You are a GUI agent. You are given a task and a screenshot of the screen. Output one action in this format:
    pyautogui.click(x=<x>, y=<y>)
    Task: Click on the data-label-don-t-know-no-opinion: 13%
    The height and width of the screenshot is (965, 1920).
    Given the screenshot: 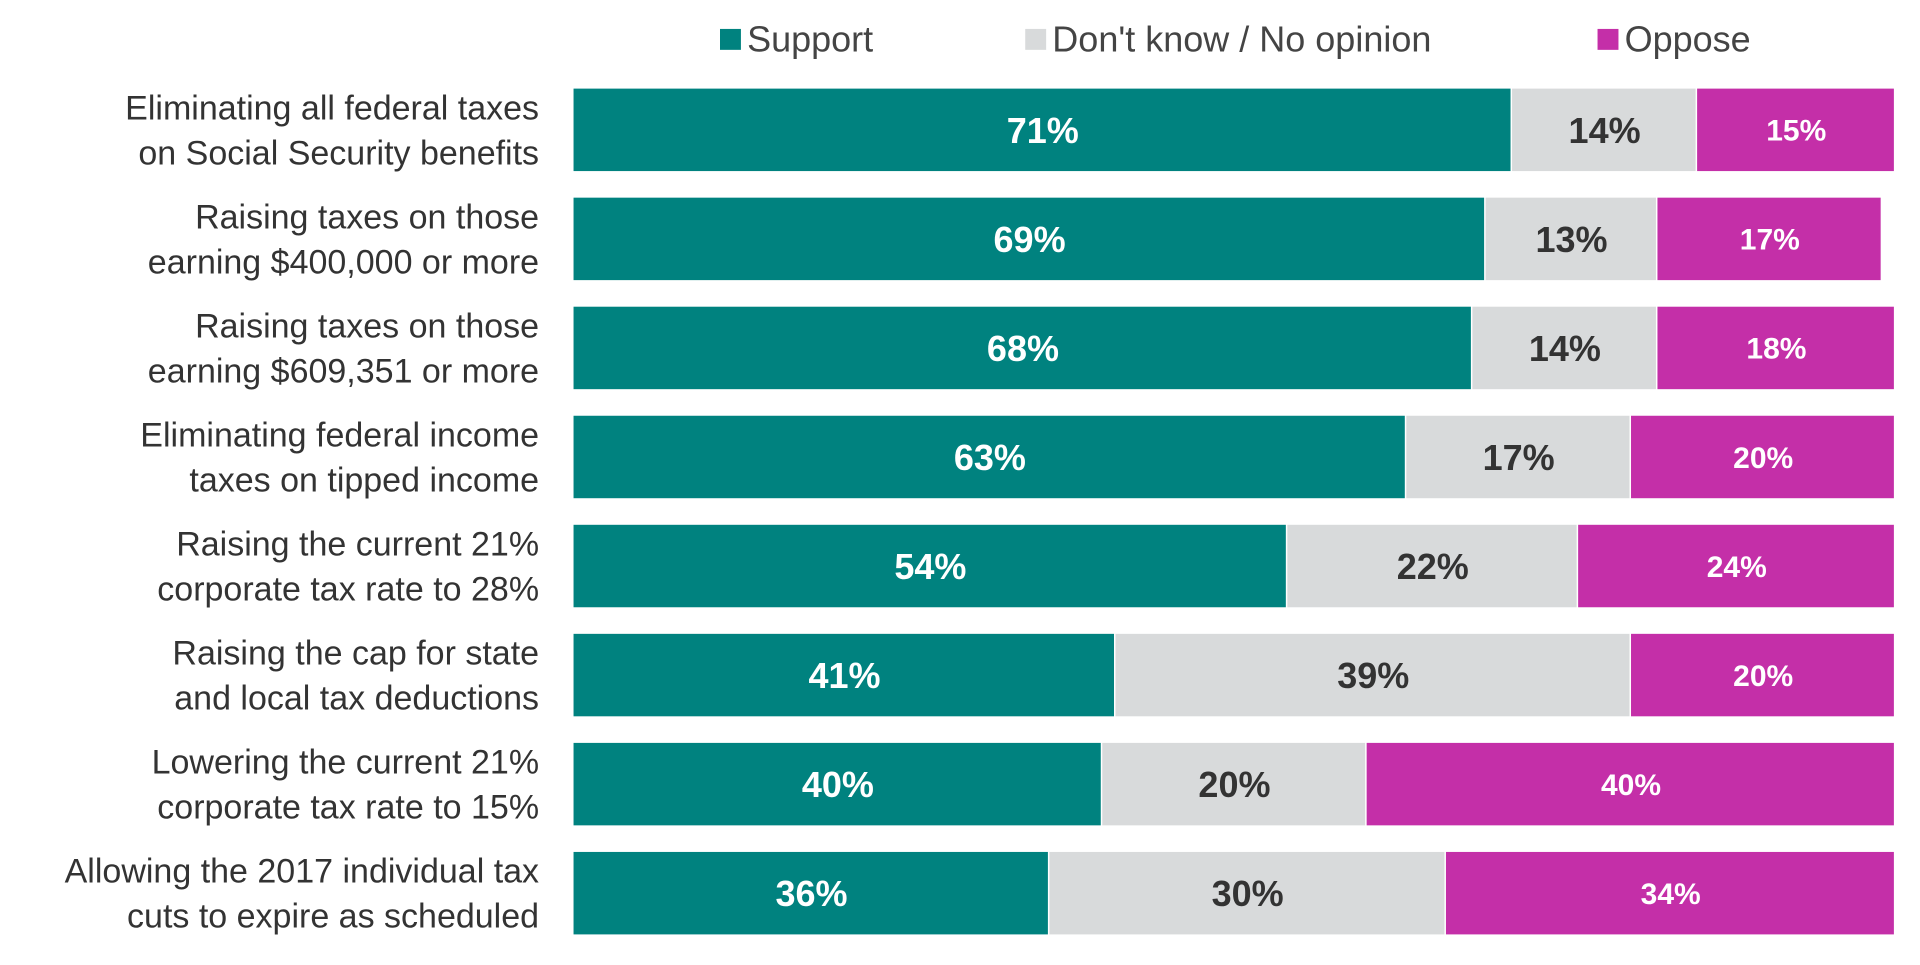 What is the action you would take?
    pyautogui.click(x=1572, y=239)
    